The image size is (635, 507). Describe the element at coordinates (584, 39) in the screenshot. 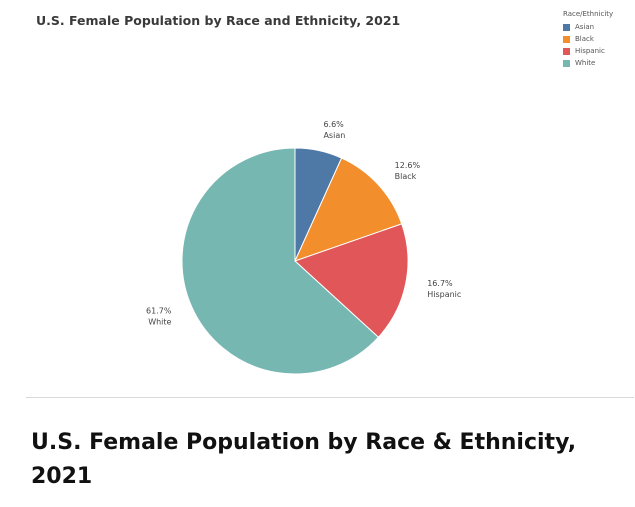

I see `legend-label: Black` at that location.